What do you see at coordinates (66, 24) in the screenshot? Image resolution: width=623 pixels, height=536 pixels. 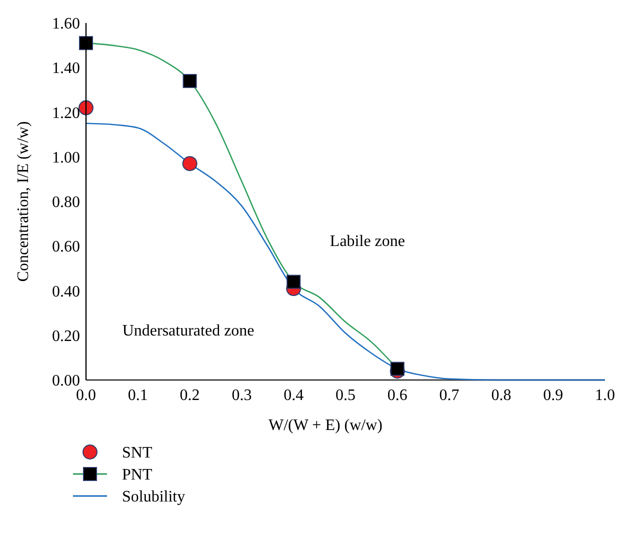 I see `y-tick-label: 1.60` at bounding box center [66, 24].